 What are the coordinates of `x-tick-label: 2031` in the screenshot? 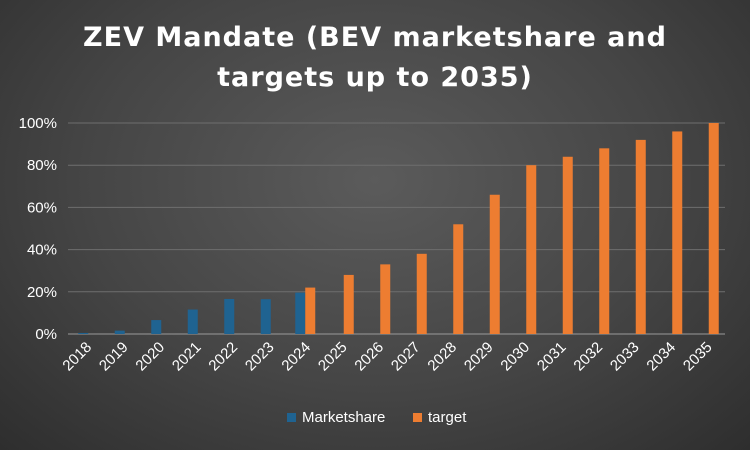 It's located at (552, 357).